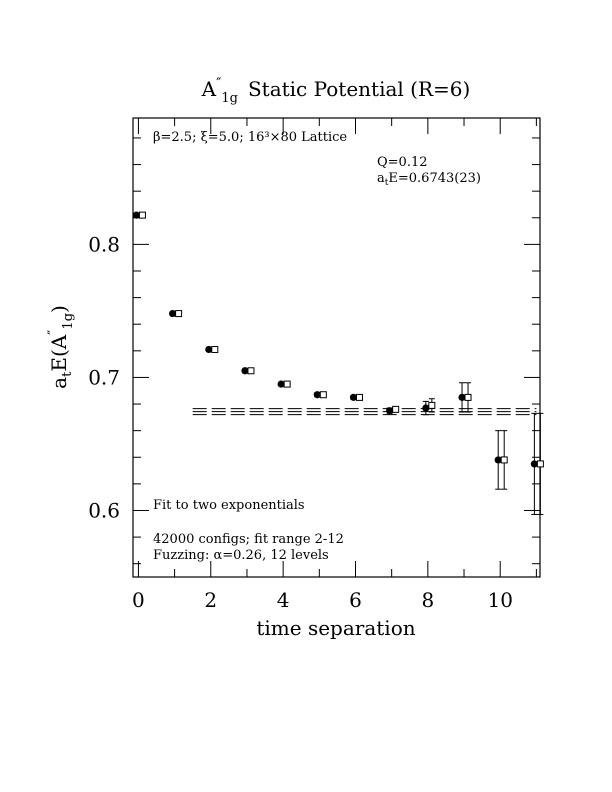 This screenshot has height=792, width=612. Describe the element at coordinates (67, 374) in the screenshot. I see `ylabel-a-sub: t` at that location.